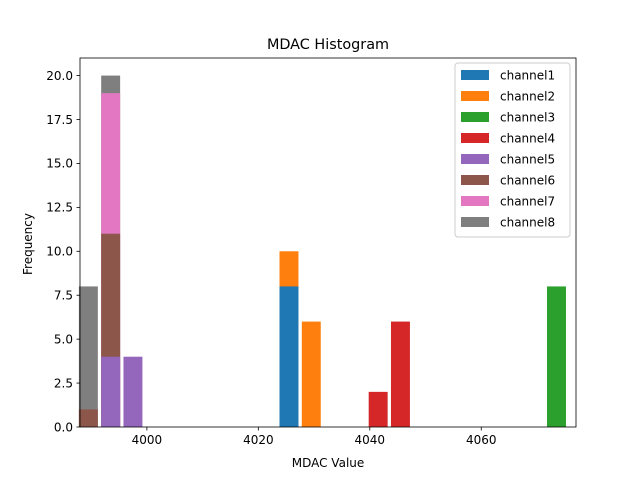 Image resolution: width=640 pixels, height=480 pixels. What do you see at coordinates (527, 97) in the screenshot?
I see `legend-label-channel2: channel2` at bounding box center [527, 97].